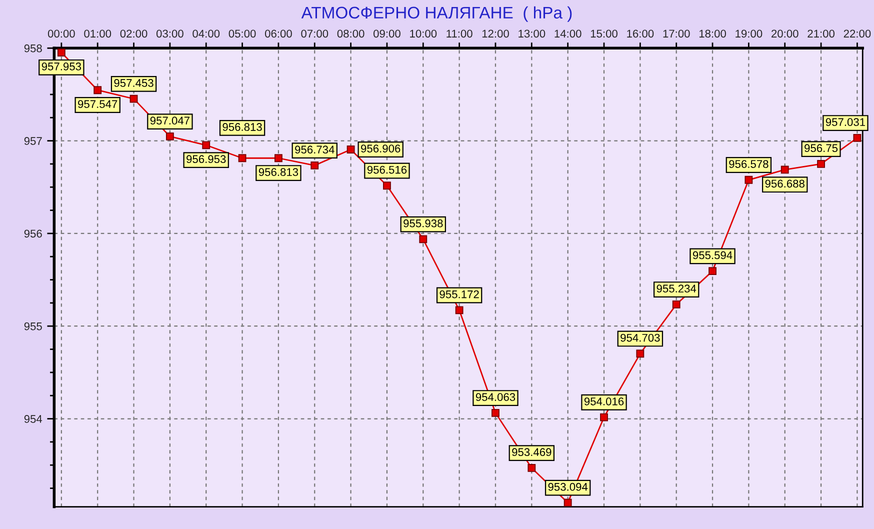  What do you see at coordinates (459, 294) in the screenshot?
I see `data-label: 955.172` at bounding box center [459, 294].